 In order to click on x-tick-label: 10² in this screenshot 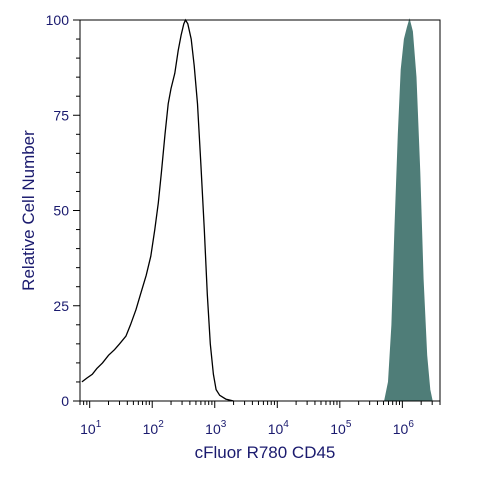, I will do `click(154, 428)`.